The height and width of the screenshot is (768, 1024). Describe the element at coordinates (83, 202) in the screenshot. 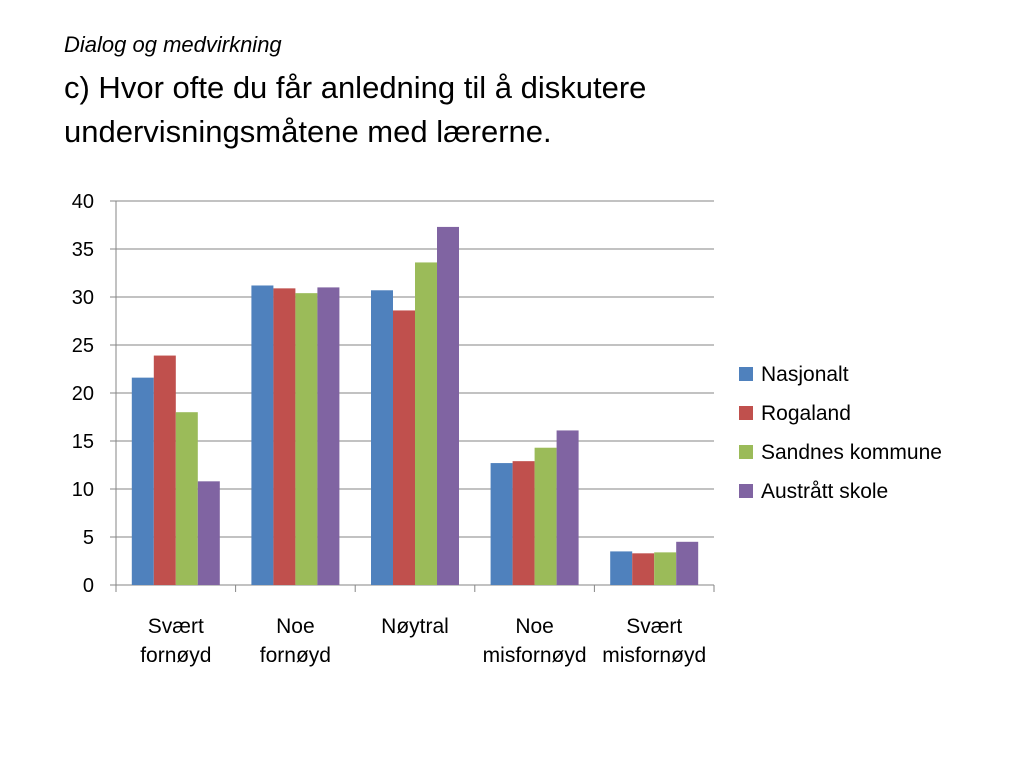

I see `y-tick-label: 40` at that location.